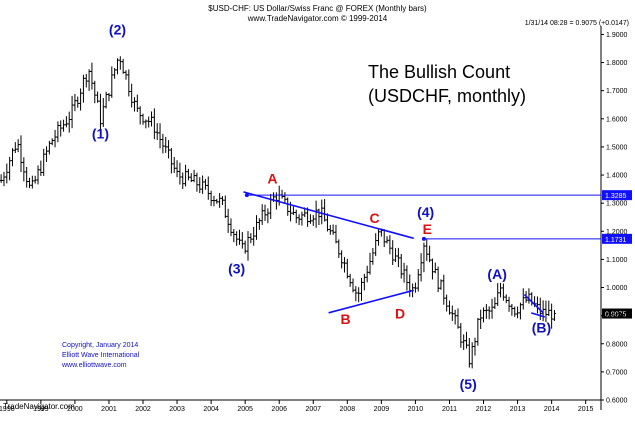 The image size is (635, 424). Describe the element at coordinates (100, 345) in the screenshot. I see `credit-line-1: Copyright, January 2014` at that location.